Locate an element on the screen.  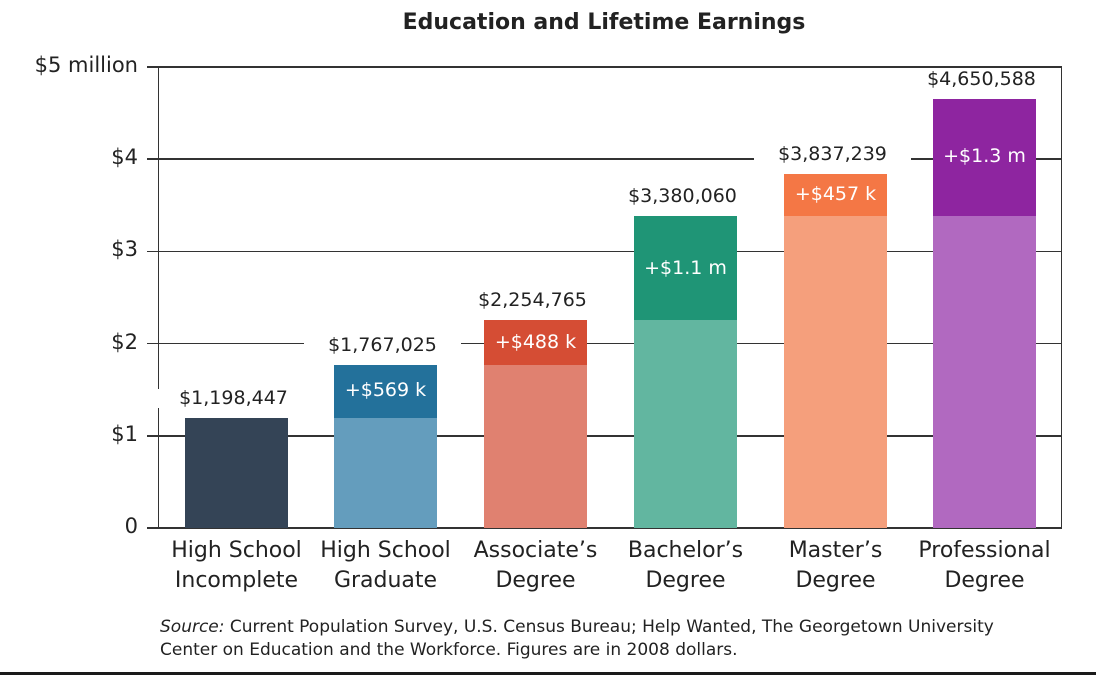
x-label-line: Associate’s is located at coordinates (535, 550).